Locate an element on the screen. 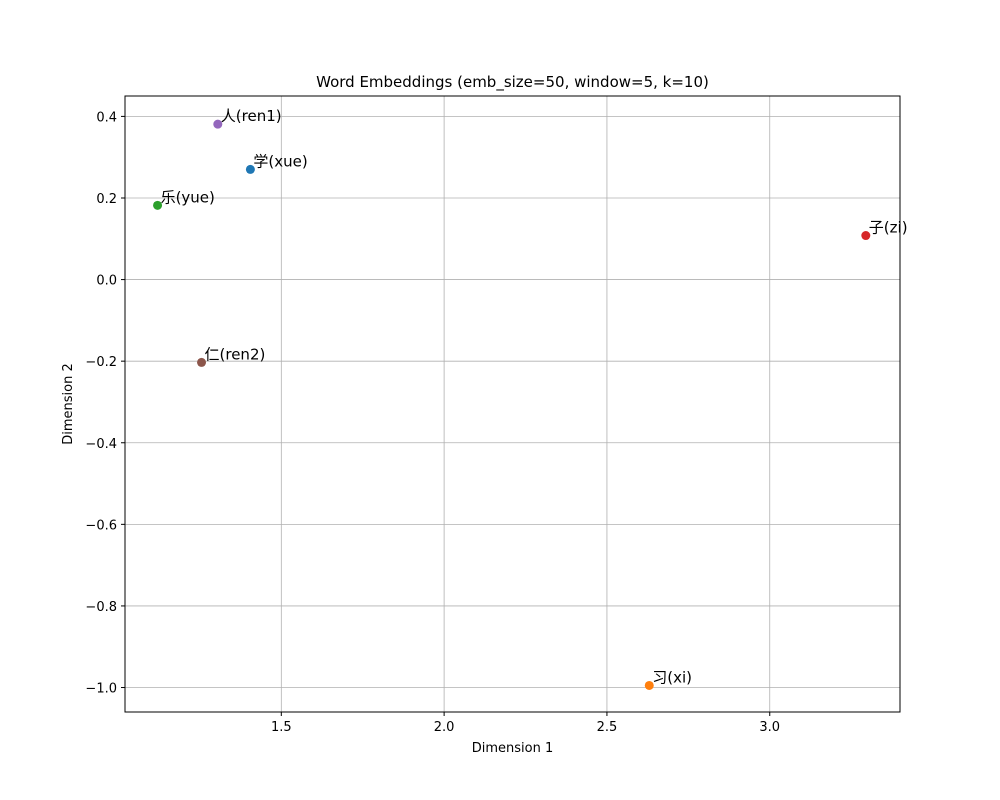  y-tick-label: 0.0 is located at coordinates (106, 281).